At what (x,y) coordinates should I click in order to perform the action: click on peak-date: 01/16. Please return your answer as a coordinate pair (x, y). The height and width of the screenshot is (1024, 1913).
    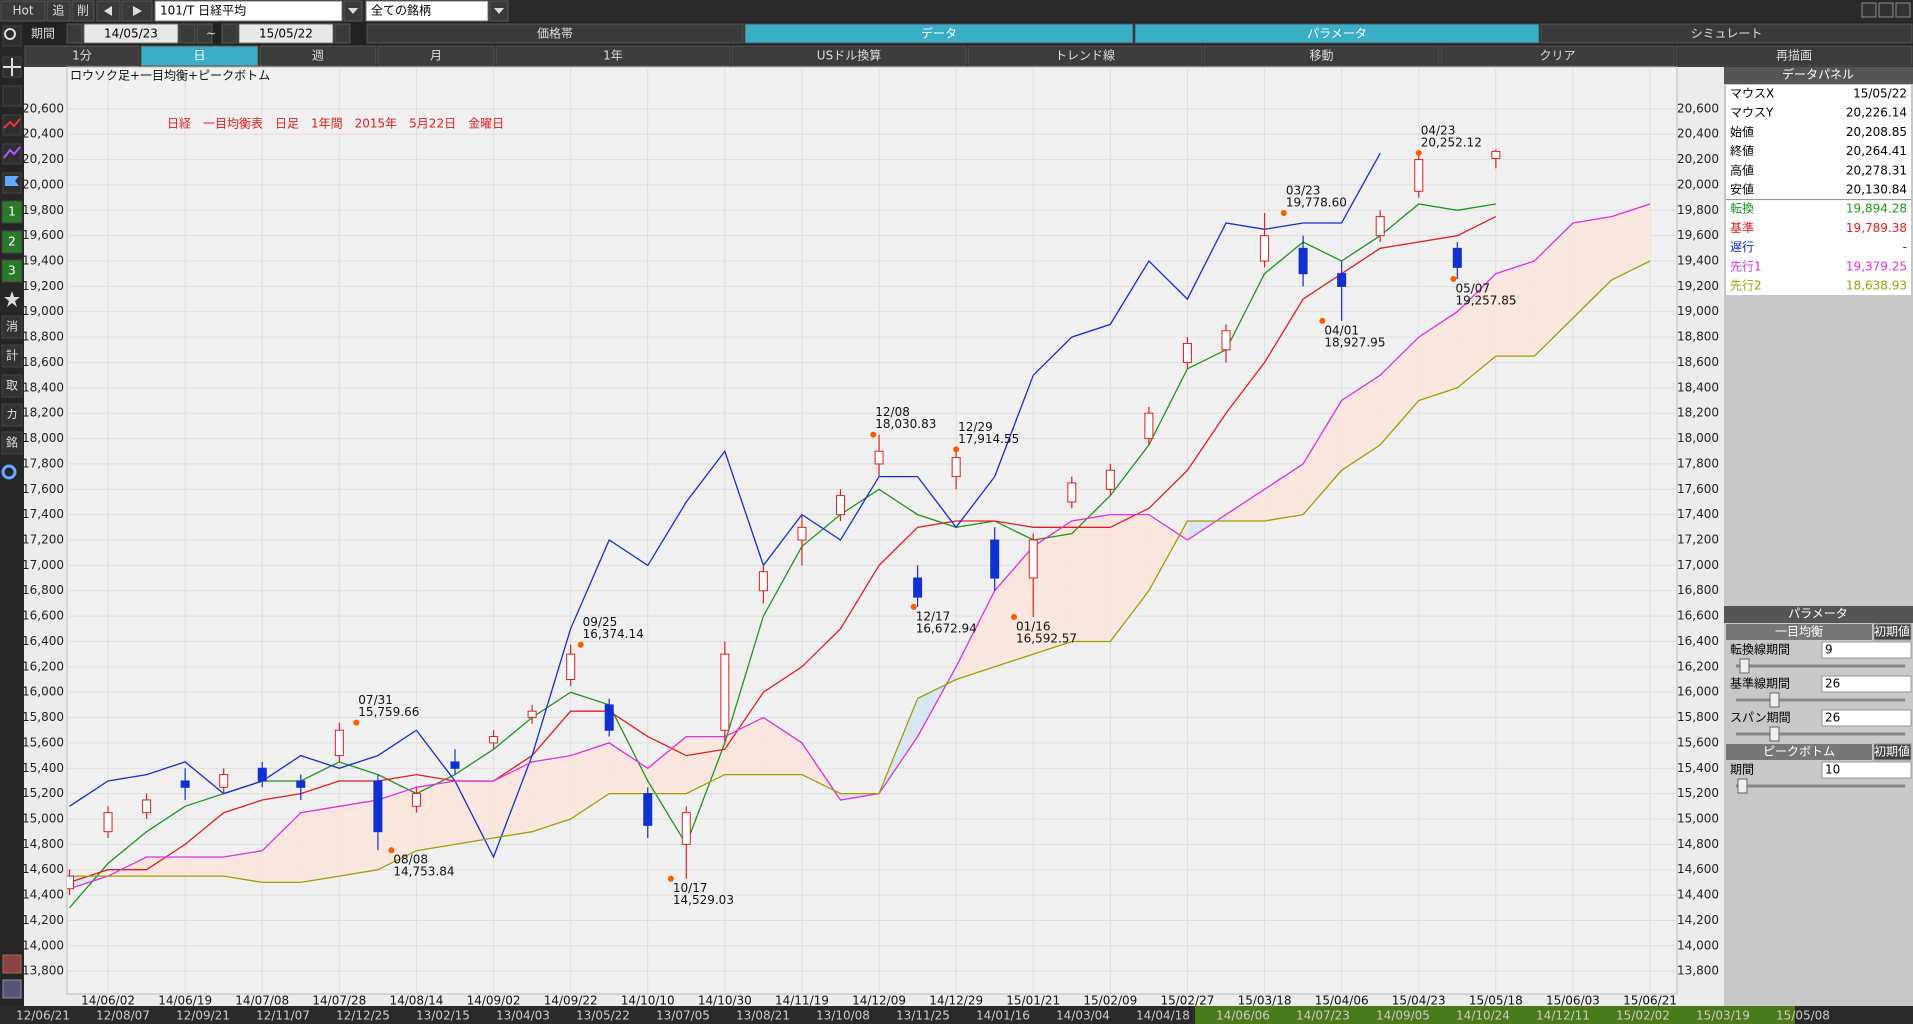
    Looking at the image, I should click on (1033, 627).